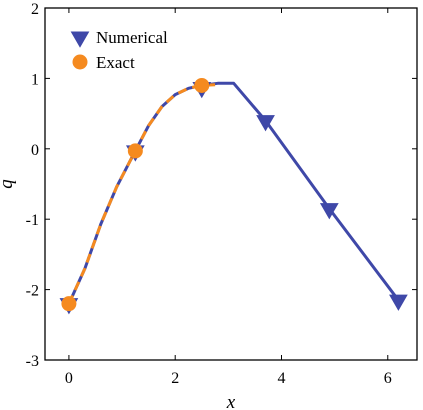  What do you see at coordinates (69, 378) in the screenshot?
I see `x-tick-label: 0` at bounding box center [69, 378].